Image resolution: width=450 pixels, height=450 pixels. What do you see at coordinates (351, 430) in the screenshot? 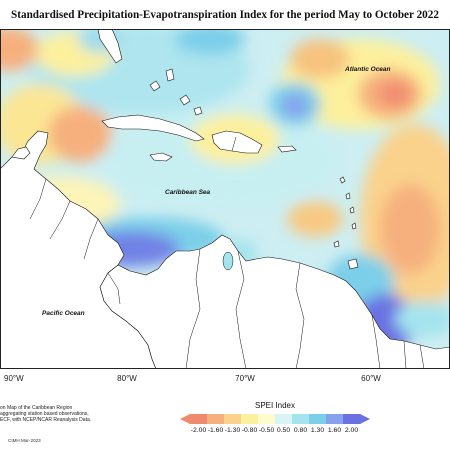
I see `legend-tick-label: 2.00` at bounding box center [351, 430].